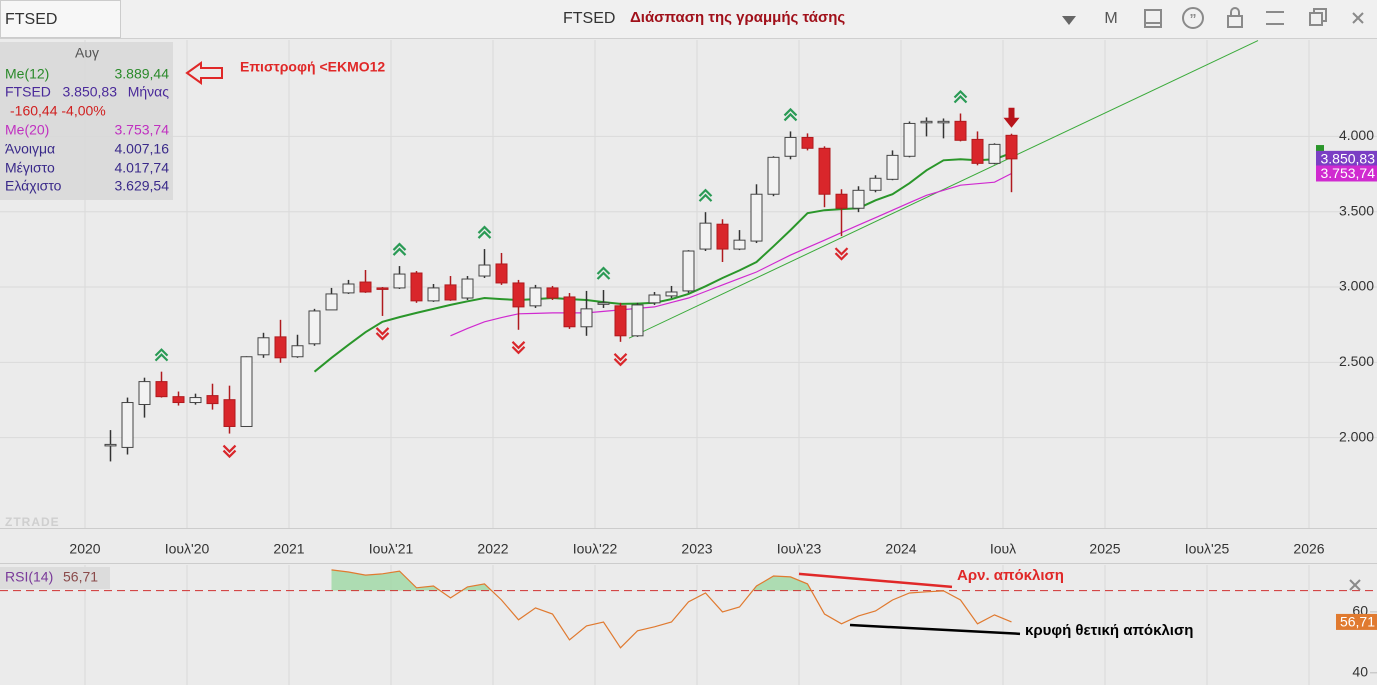  Describe the element at coordinates (80, 577) in the screenshot. I see `rsi-value: 56,71` at that location.